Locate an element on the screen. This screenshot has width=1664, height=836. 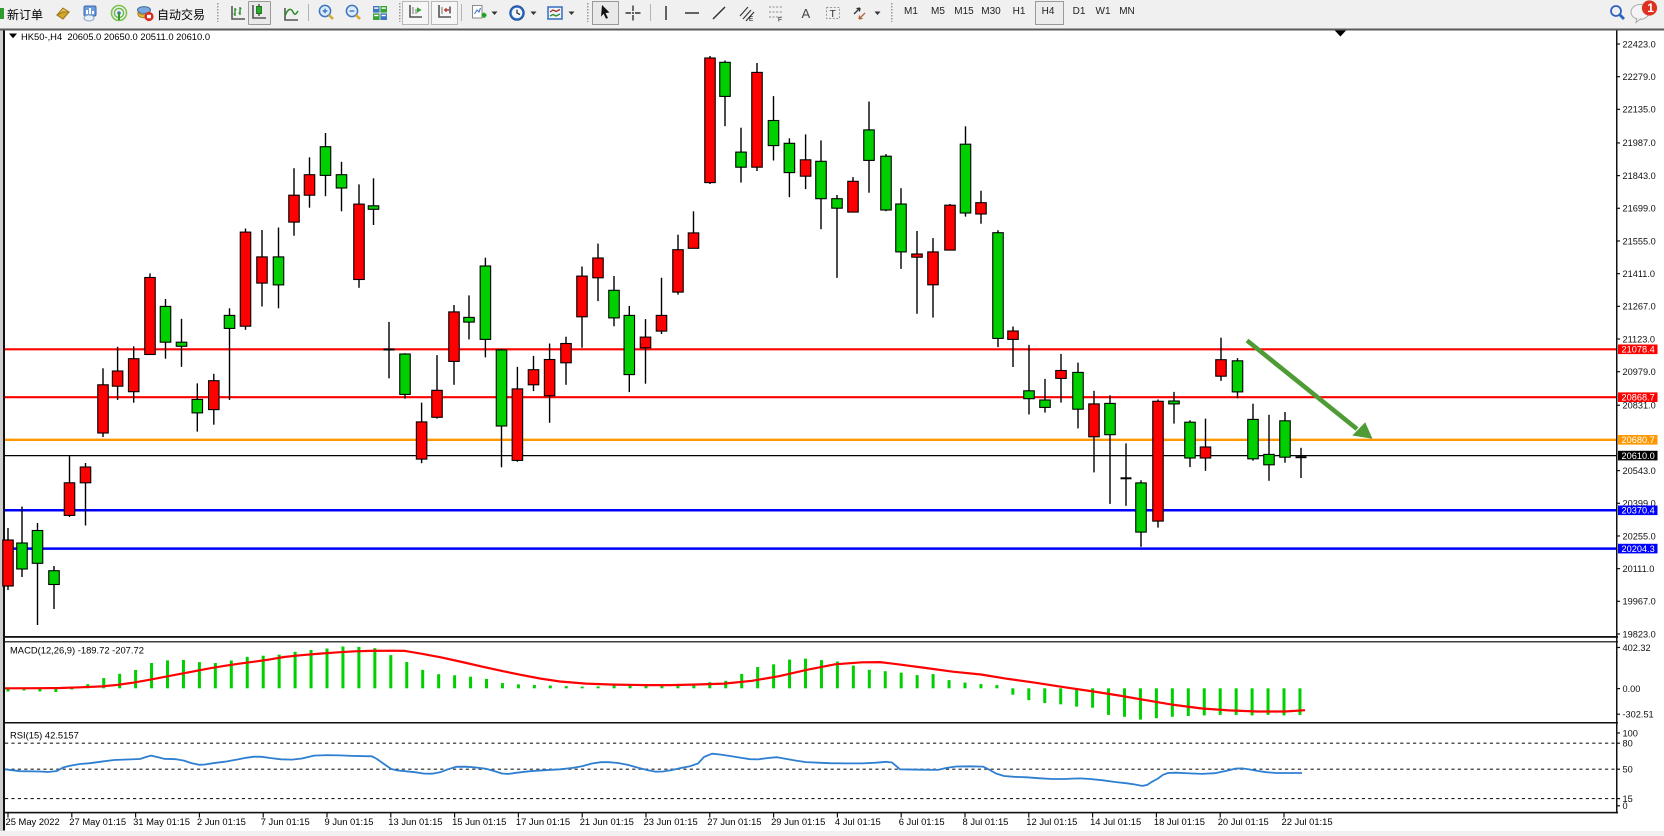
svg-text: 20543.0 is located at coordinates (1639, 471).